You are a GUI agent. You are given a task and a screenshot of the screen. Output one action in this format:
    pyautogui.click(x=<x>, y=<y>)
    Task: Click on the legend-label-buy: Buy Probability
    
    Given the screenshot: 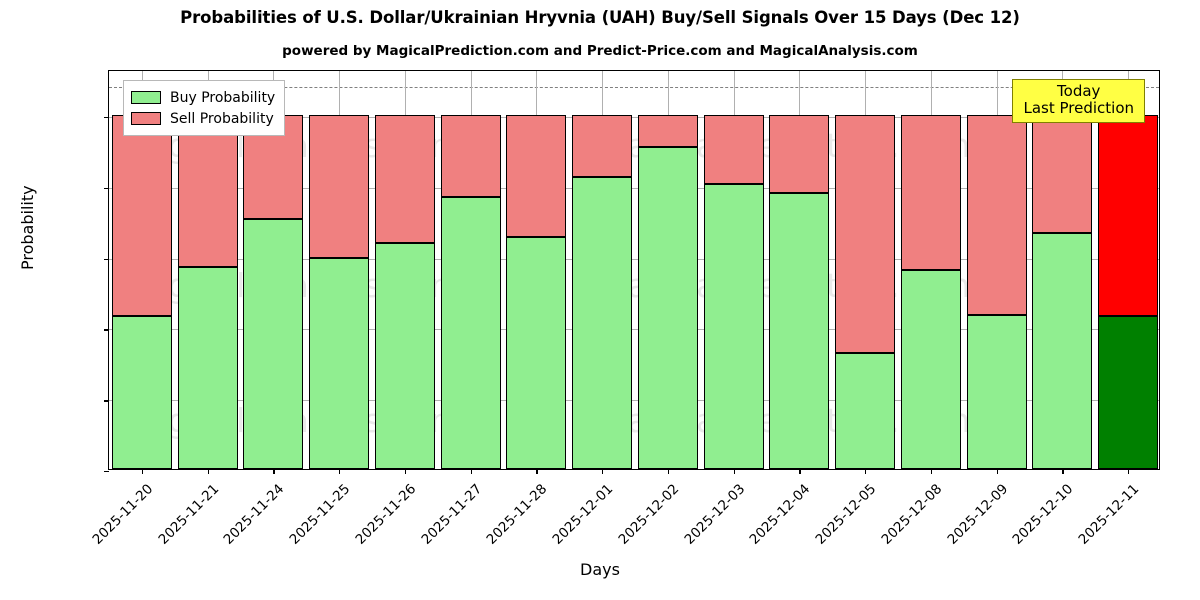 What is the action you would take?
    pyautogui.click(x=223, y=97)
    